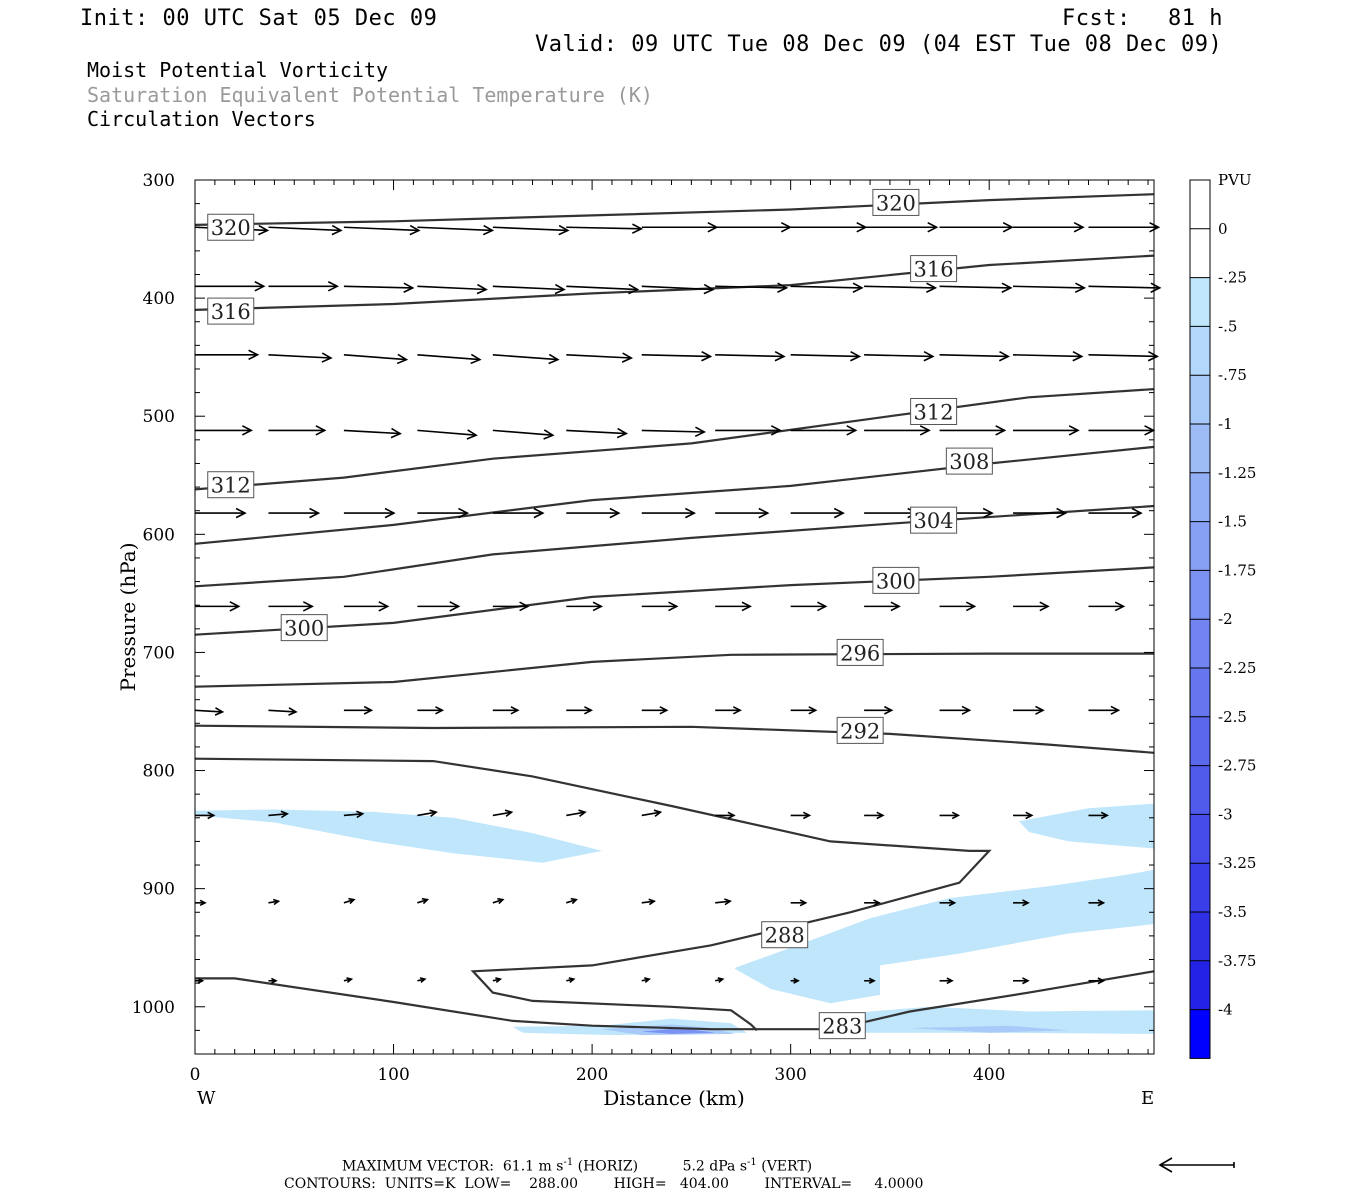 Image resolution: width=1350 pixels, height=1200 pixels. Describe the element at coordinates (860, 652) in the screenshot. I see `contour-label-296-0: 296` at that location.